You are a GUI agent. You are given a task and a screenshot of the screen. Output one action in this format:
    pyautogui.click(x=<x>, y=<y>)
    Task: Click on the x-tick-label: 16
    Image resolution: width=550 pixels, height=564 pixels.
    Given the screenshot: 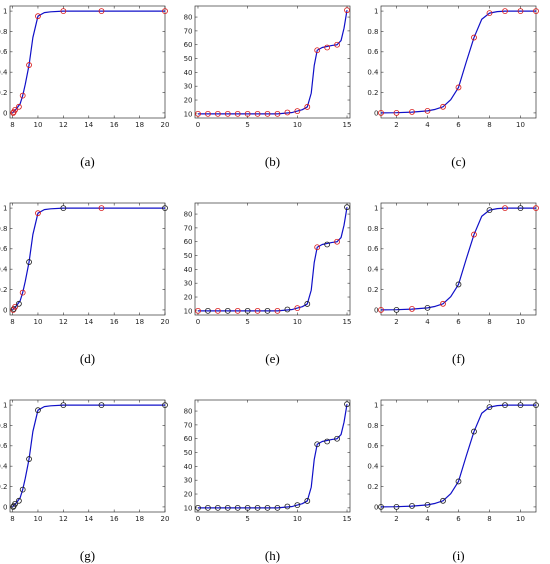 What is the action you would take?
    pyautogui.click(x=114, y=322)
    